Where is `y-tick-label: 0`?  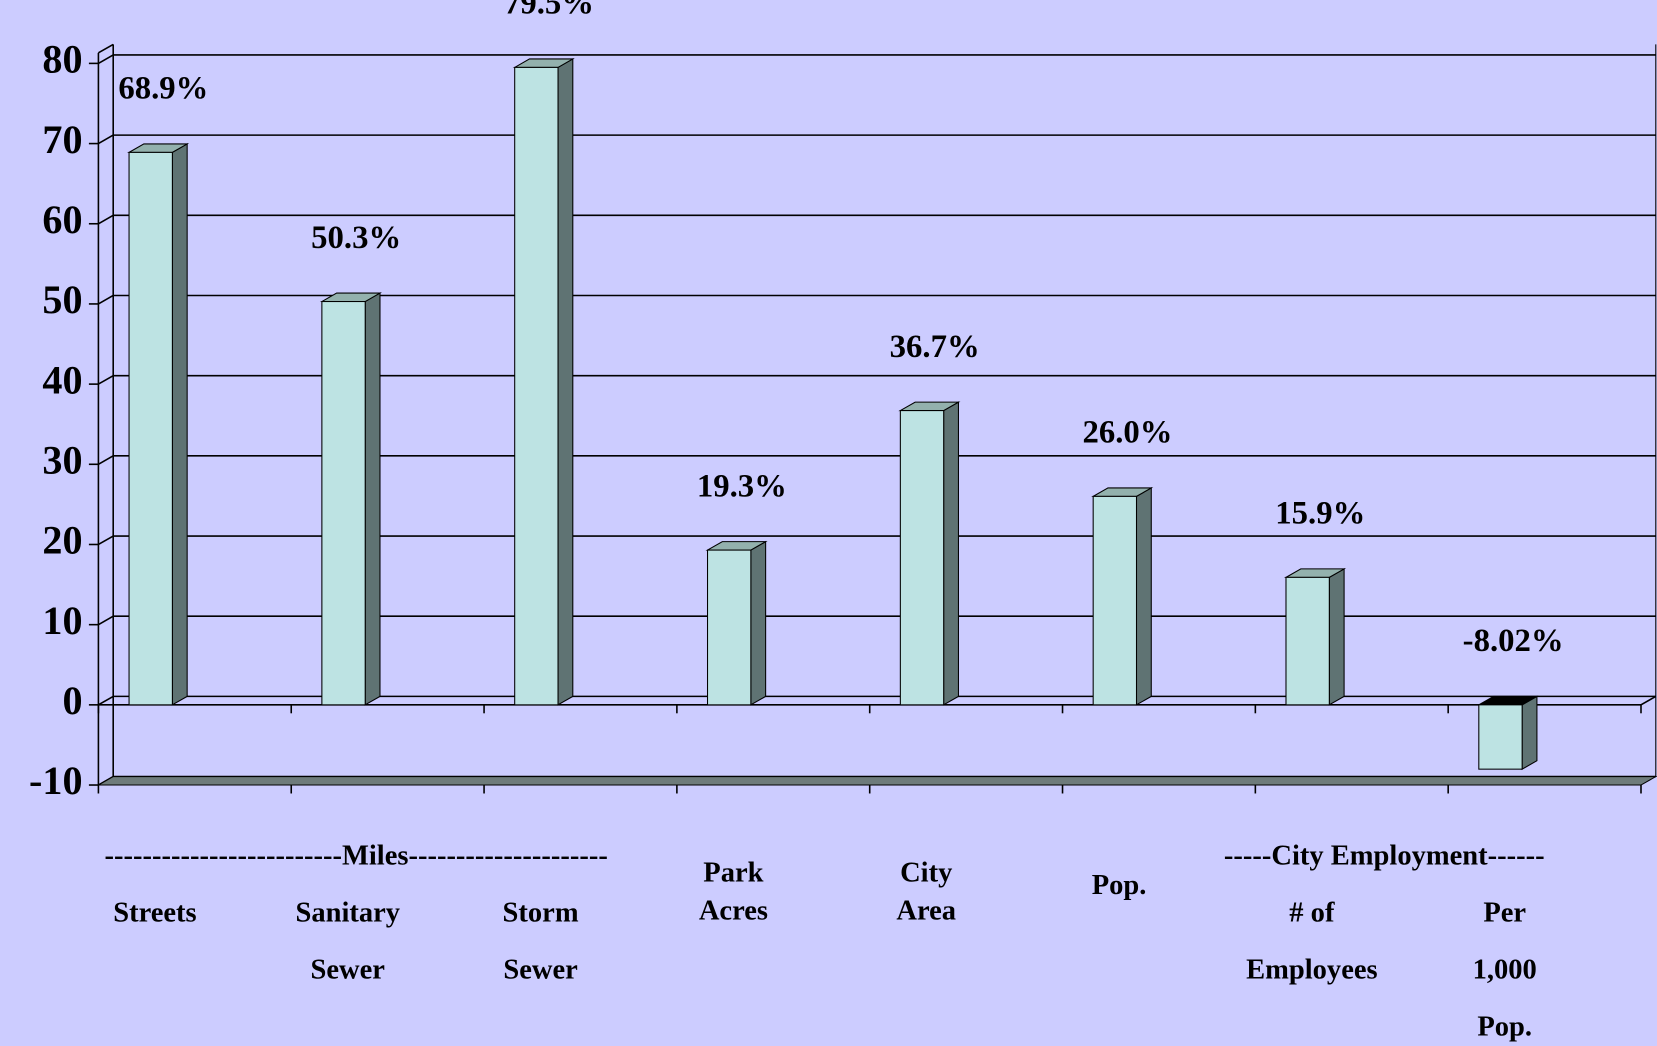 y-tick-label: 0 is located at coordinates (73, 700).